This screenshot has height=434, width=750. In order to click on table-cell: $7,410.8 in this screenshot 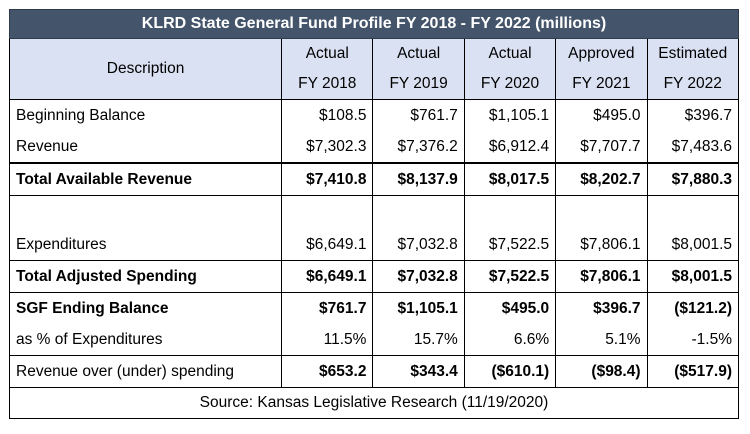, I will do `click(327, 179)`.